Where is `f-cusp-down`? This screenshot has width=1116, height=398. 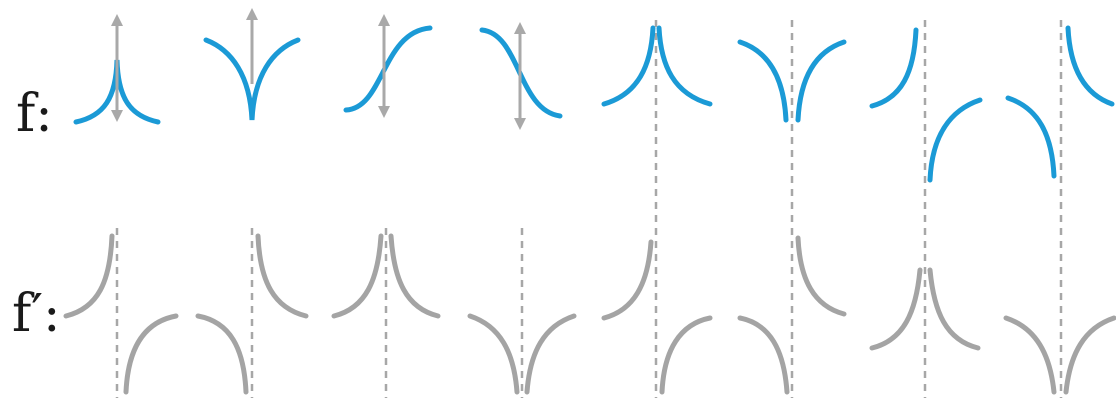 f-cusp-down is located at coordinates (252, 64).